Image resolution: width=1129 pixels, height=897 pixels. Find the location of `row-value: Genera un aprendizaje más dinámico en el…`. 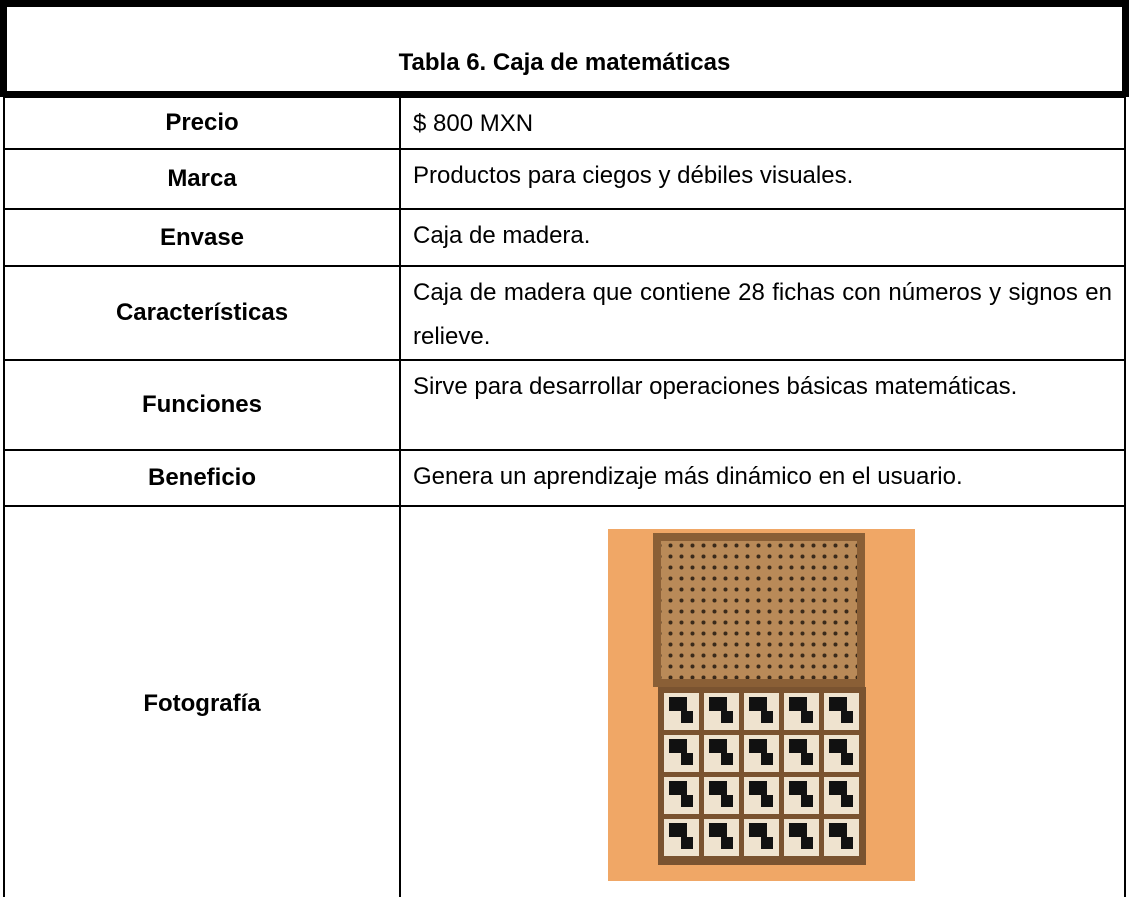

row-value: Genera un aprendizaje más dinámico en el… is located at coordinates (762, 478).